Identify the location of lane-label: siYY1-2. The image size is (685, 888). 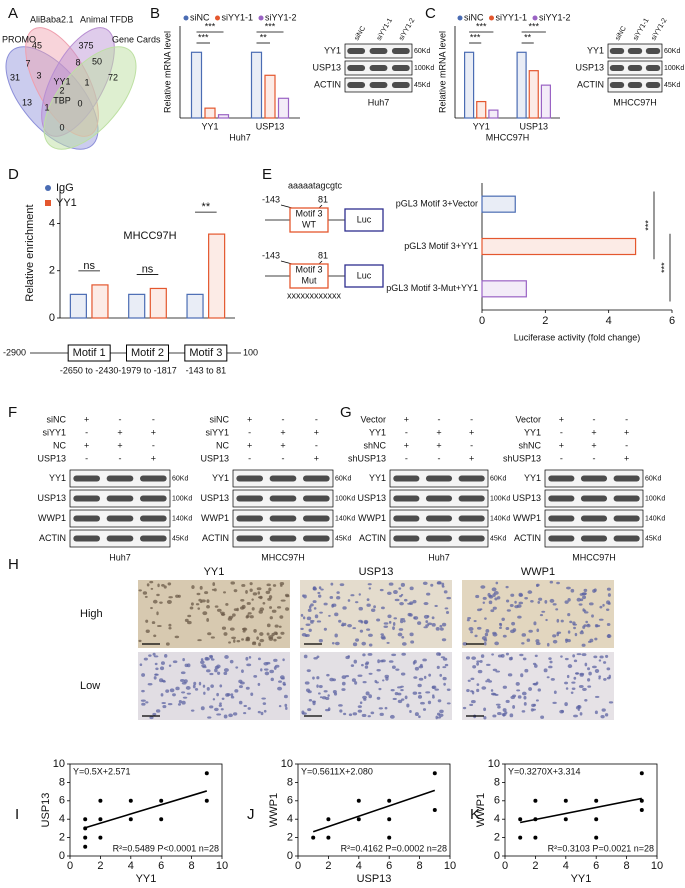
(407, 29).